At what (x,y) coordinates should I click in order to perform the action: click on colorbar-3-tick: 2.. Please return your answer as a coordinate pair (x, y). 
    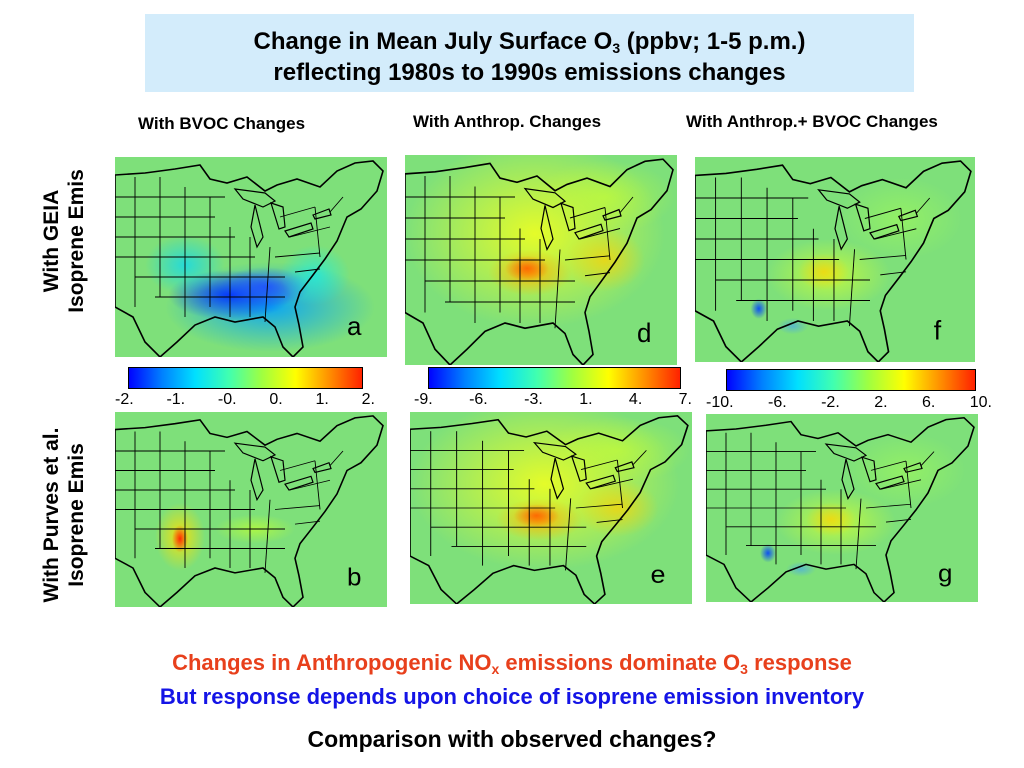
    Looking at the image, I should click on (881, 402).